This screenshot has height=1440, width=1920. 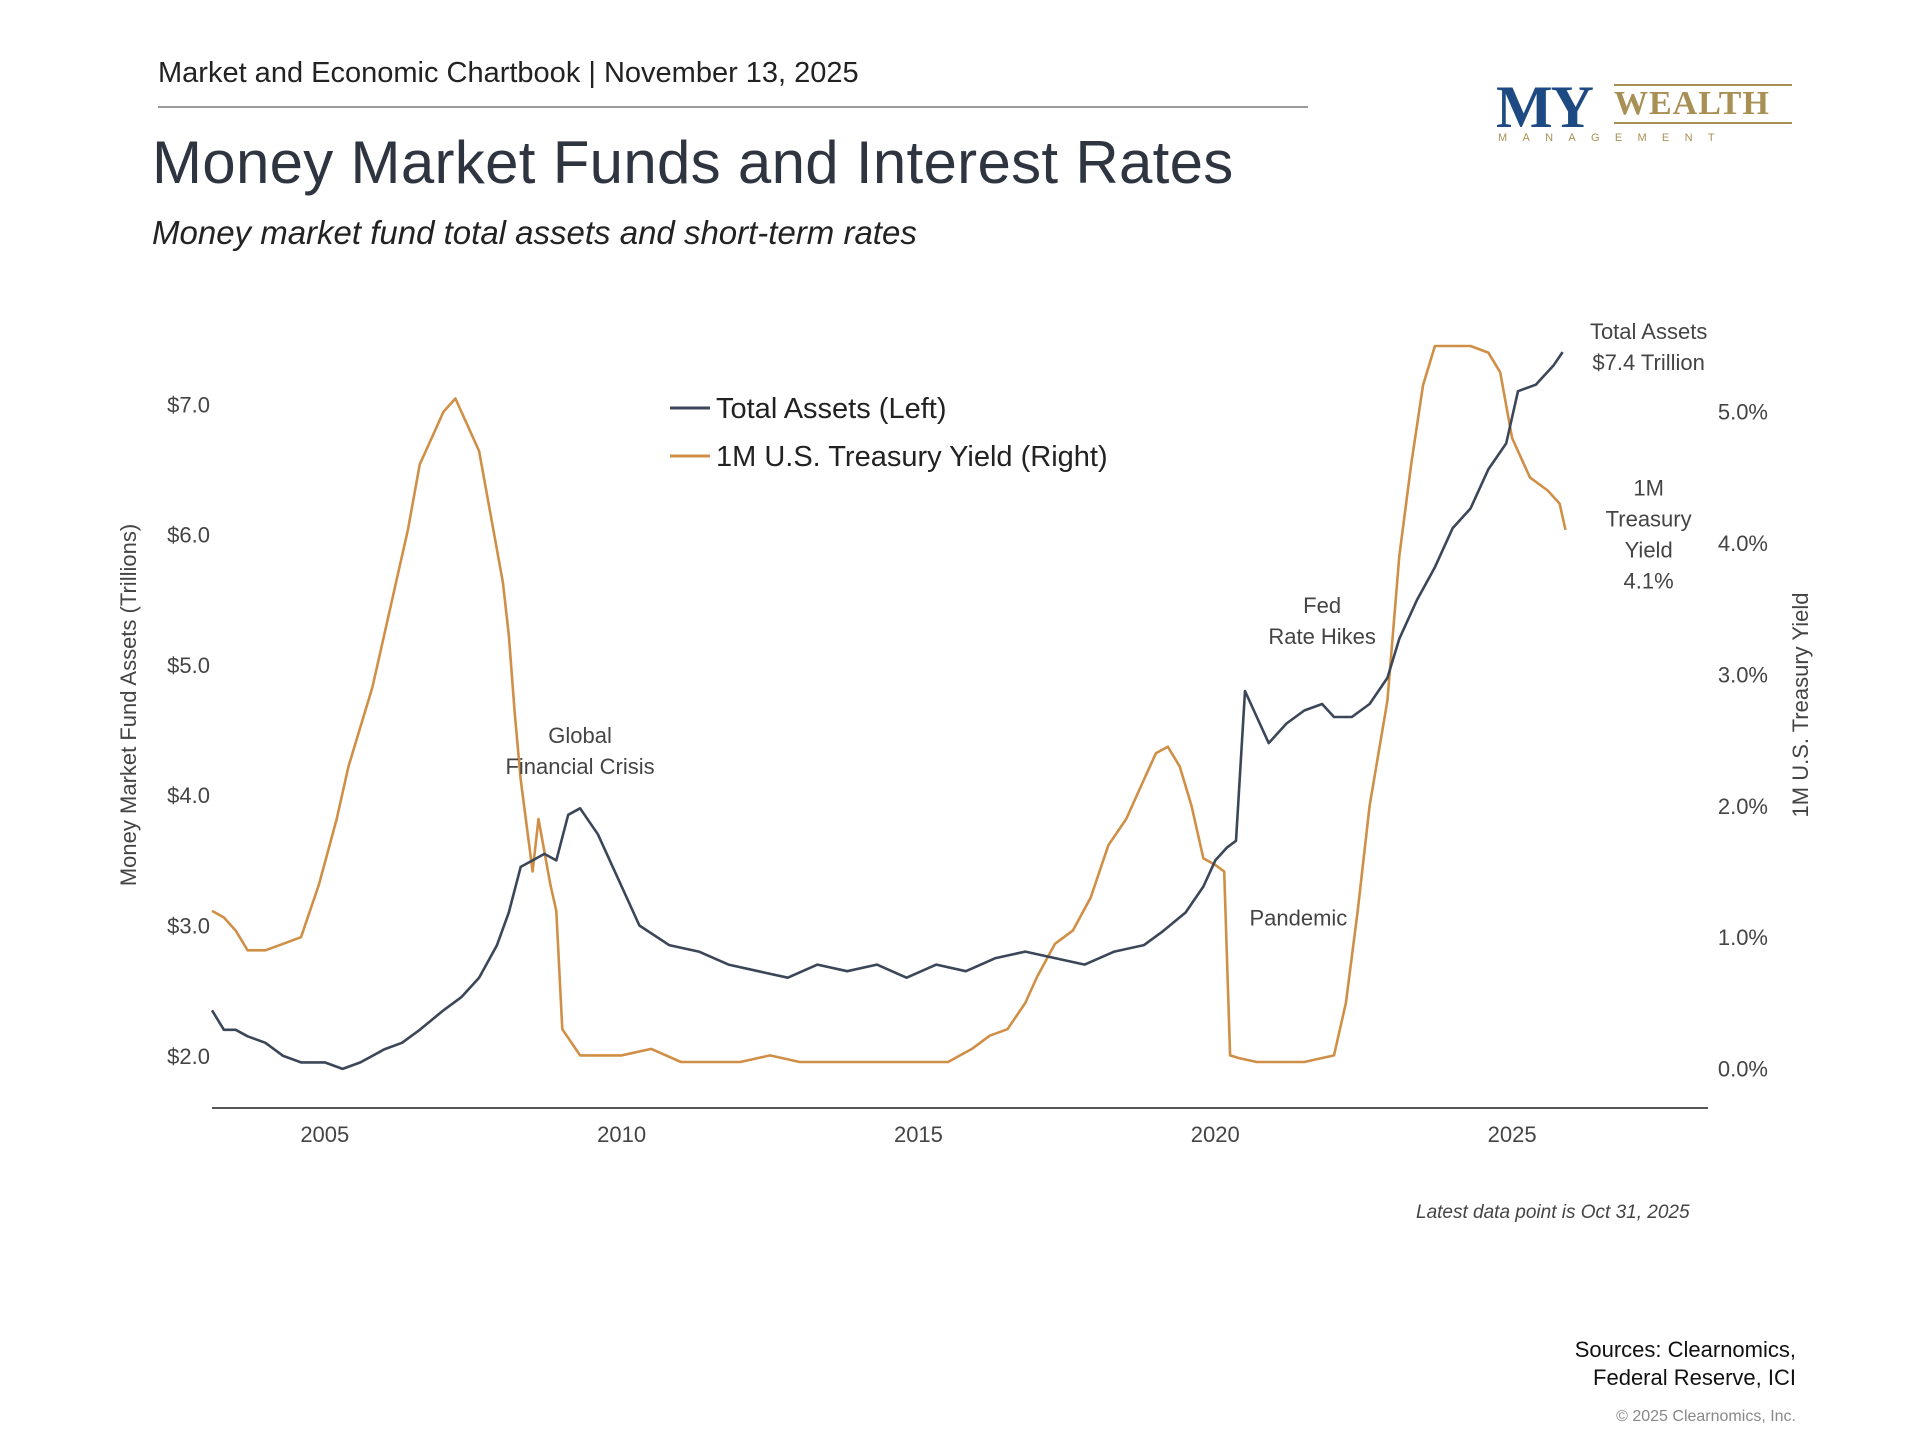 I want to click on y2-tick-label: 1.0%, so click(x=1743, y=937).